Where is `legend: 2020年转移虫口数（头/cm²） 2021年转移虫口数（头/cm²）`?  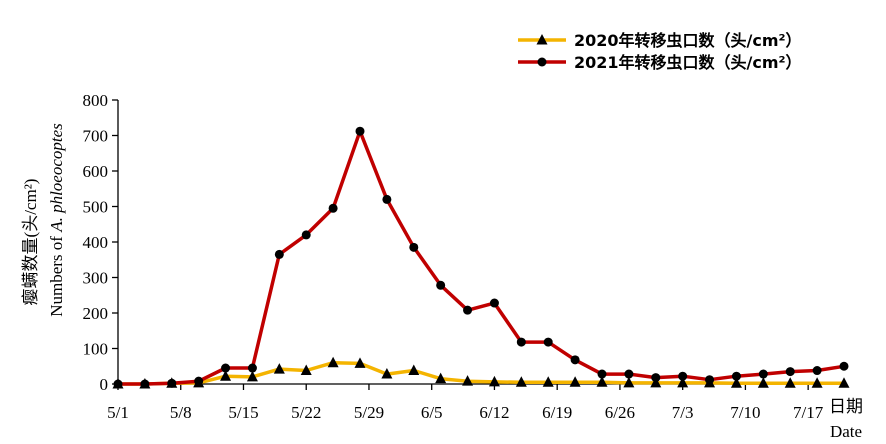
legend: 2020年转移虫口数（头/cm²） 2021年转移虫口数（头/cm²） is located at coordinates (660, 51).